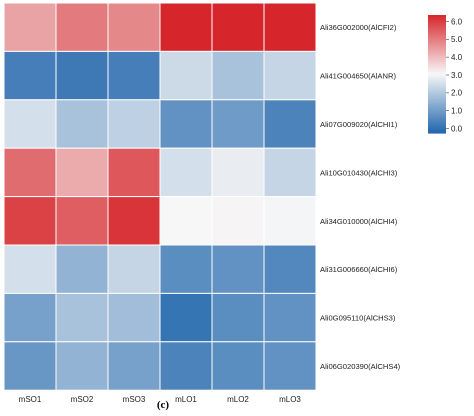 This screenshot has width=474, height=416. I want to click on row-label: Ali31G006660(AlCHI6), so click(359, 269).